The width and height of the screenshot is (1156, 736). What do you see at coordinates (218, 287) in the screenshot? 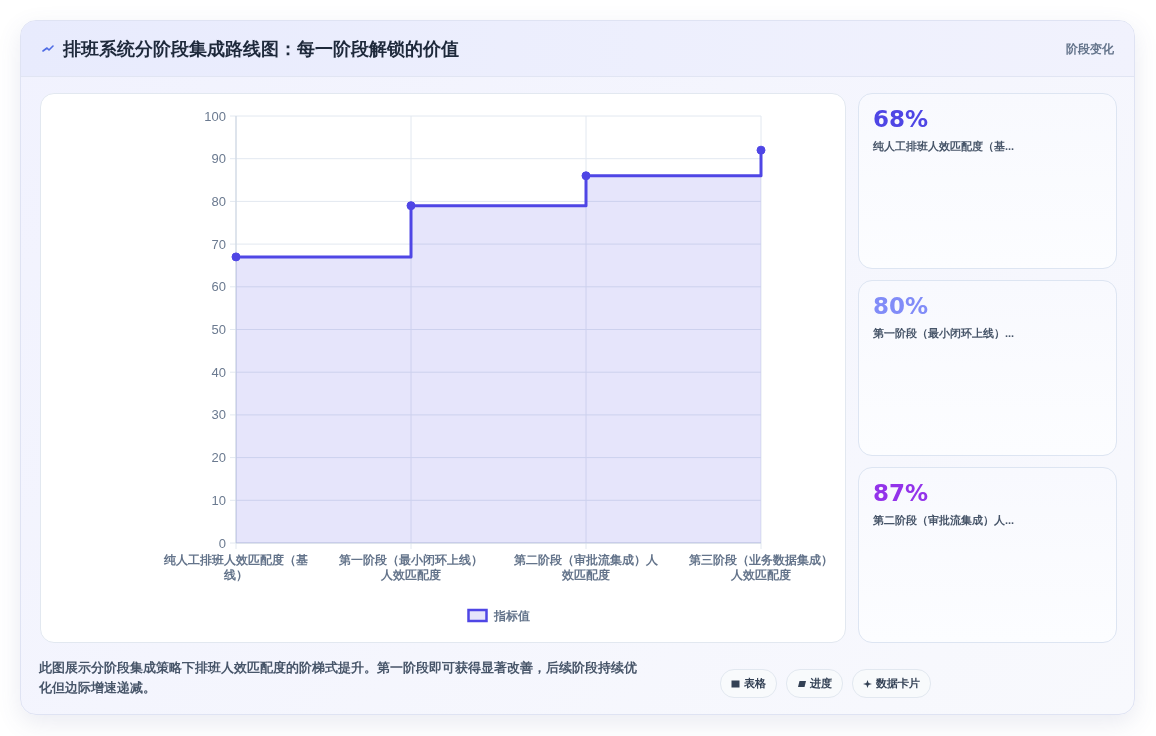
I see `y-tick-label: 60` at bounding box center [218, 287].